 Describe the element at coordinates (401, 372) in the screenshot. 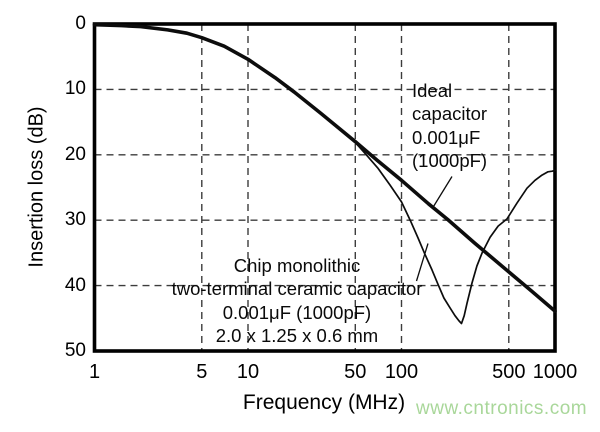

I see `x-tick-label: 100` at that location.